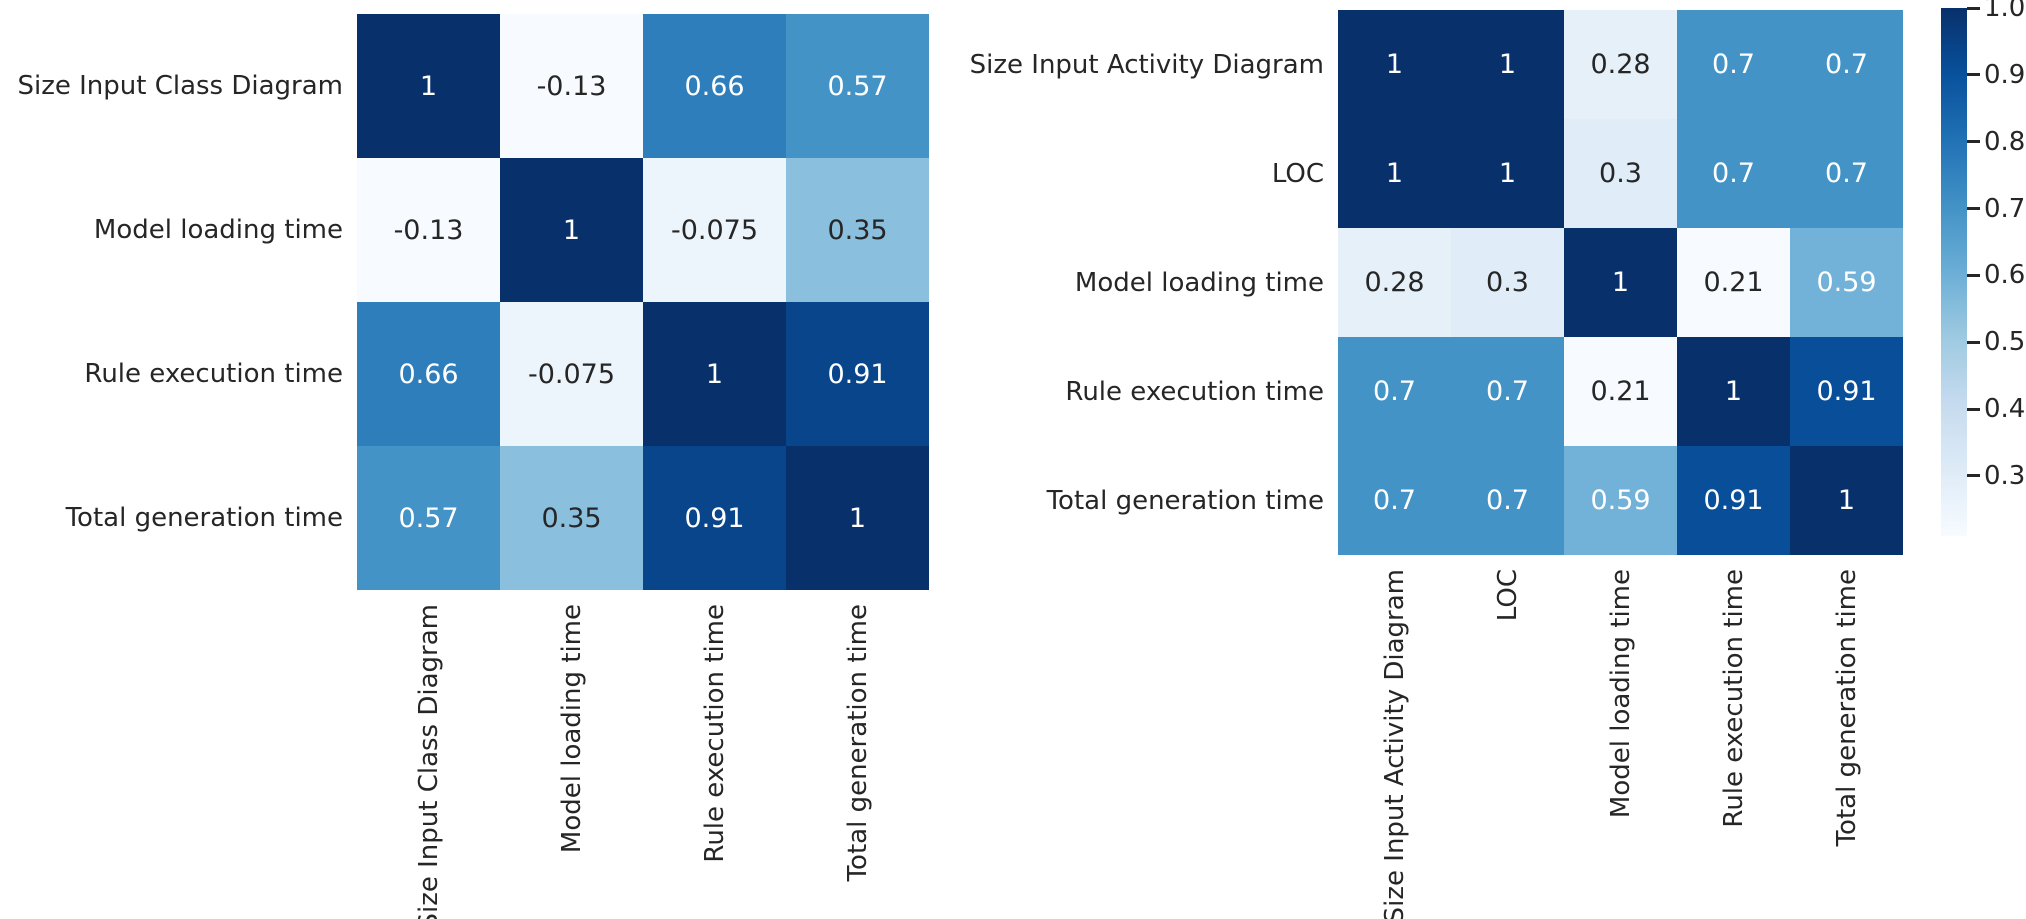 The height and width of the screenshot is (919, 2026). I want to click on colorbar-tick-label: 0.9, so click(2005, 74).